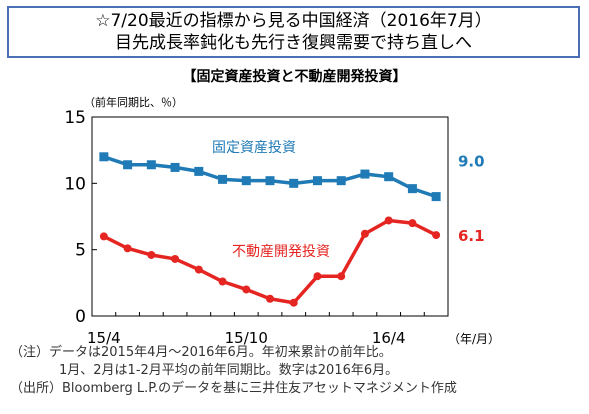 This screenshot has height=414, width=589. Describe the element at coordinates (80, 317) in the screenshot. I see `y-tick-label: 0` at that location.